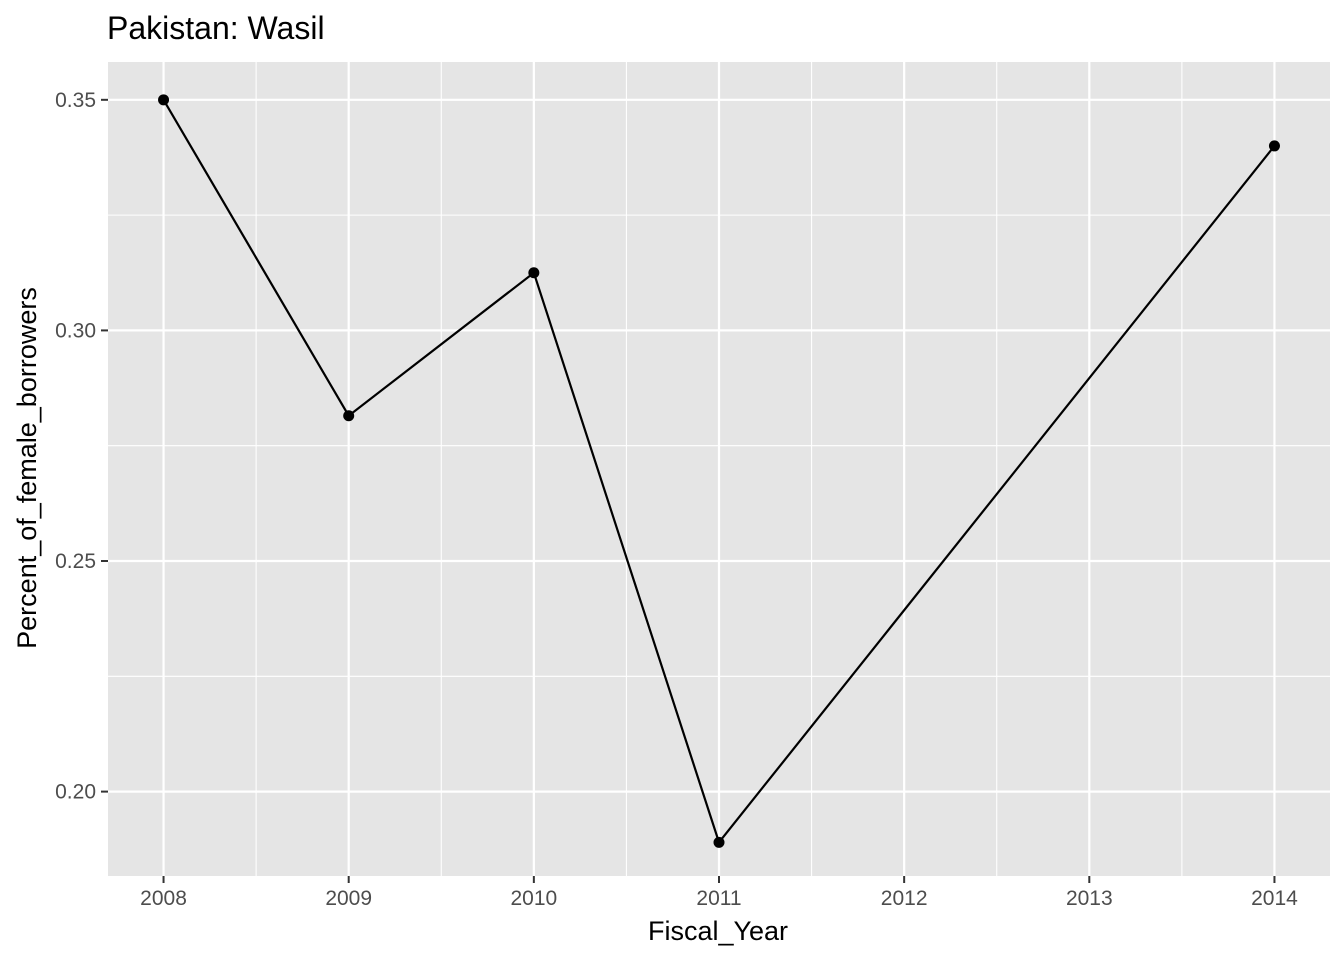  I want to click on y-tick-label: 0.35, so click(75, 100).